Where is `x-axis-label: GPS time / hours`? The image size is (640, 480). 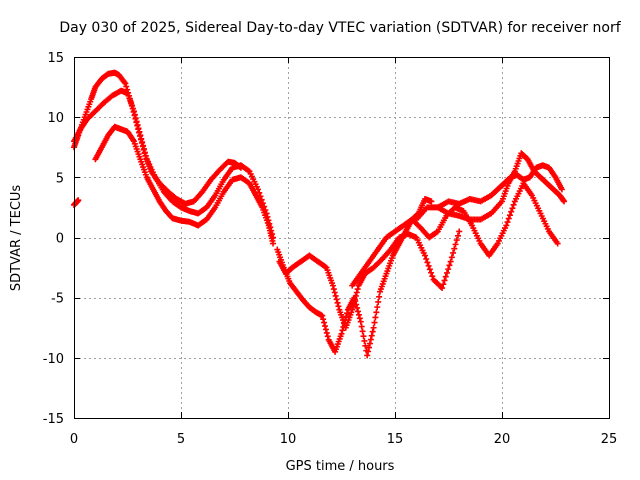
x-axis-label: GPS time / hours is located at coordinates (340, 466).